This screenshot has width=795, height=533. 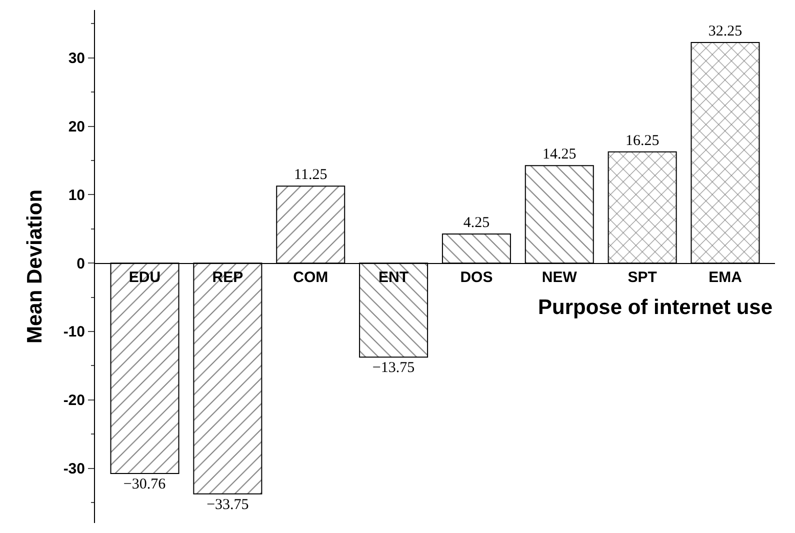 I want to click on x-tick-label: EMA, so click(x=725, y=277).